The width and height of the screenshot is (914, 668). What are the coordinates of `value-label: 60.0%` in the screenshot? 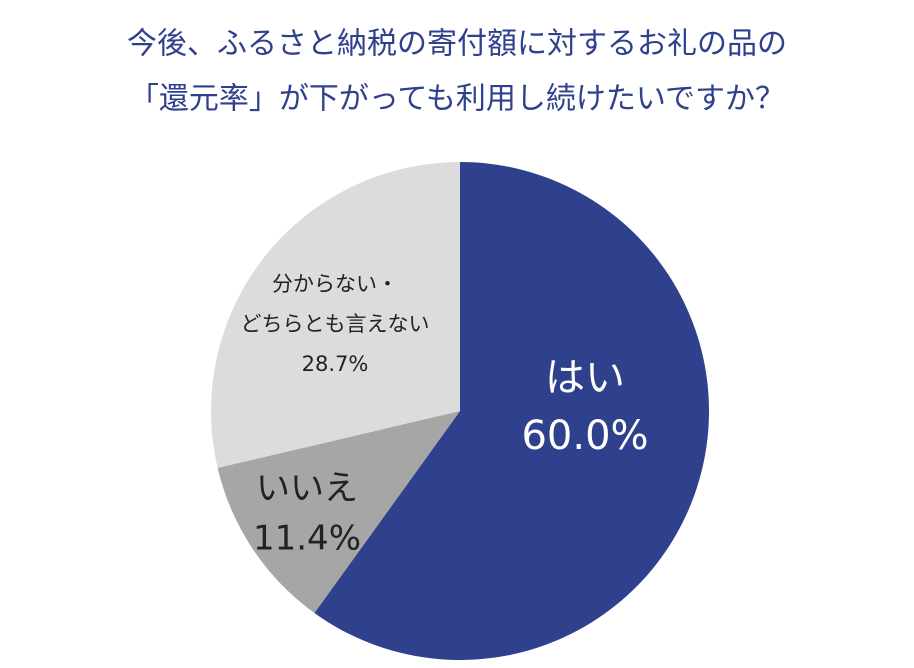 It's located at (584, 436).